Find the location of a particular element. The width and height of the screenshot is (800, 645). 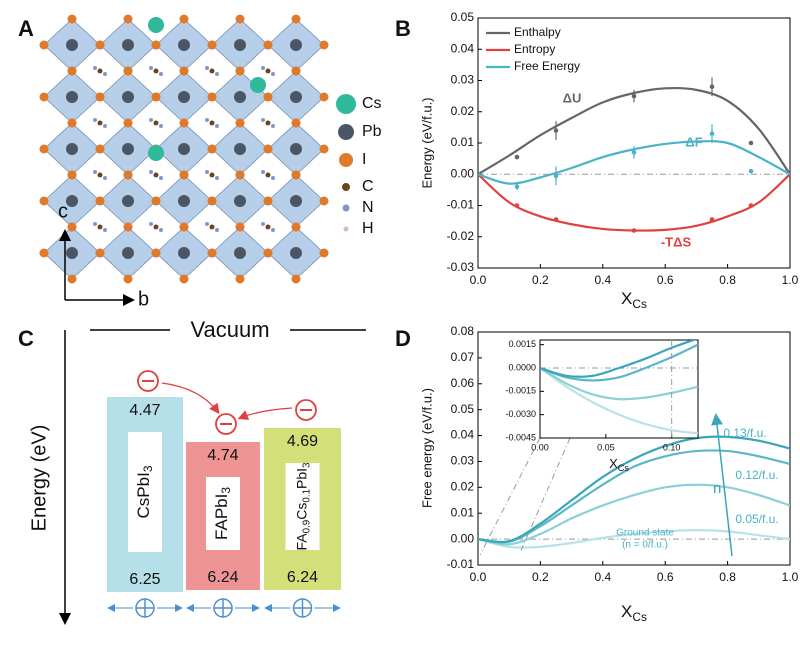

material-name-part: FAPbI is located at coordinates (221, 517).